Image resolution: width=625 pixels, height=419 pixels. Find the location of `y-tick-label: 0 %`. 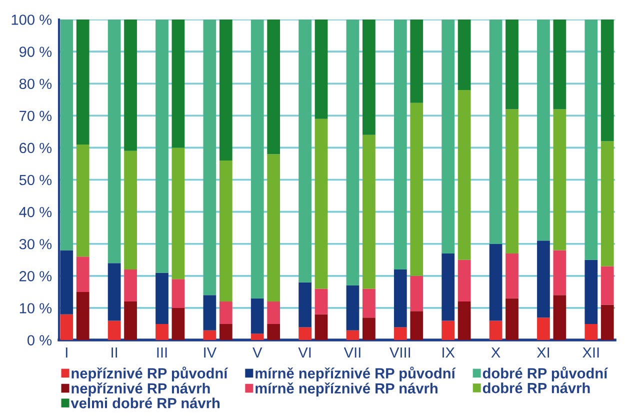

y-tick-label: 0 % is located at coordinates (39, 340).